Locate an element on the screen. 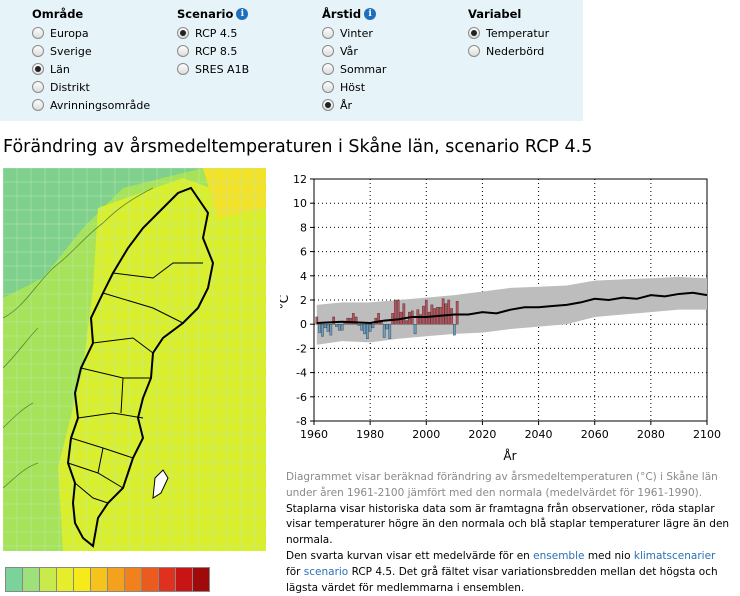 This screenshot has height=596, width=740. variable-group: Variabel Temperatur Nederbörd is located at coordinates (508, 33).